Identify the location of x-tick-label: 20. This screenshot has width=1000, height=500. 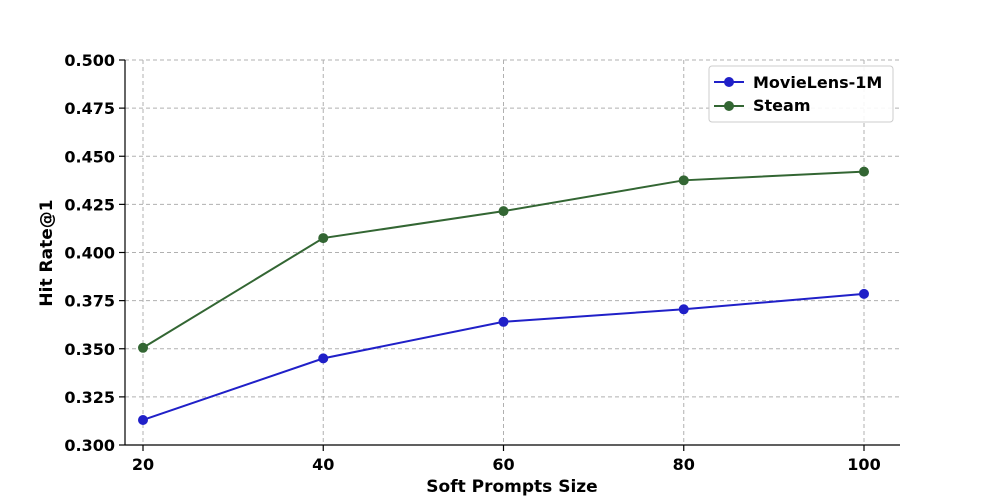
(143, 464).